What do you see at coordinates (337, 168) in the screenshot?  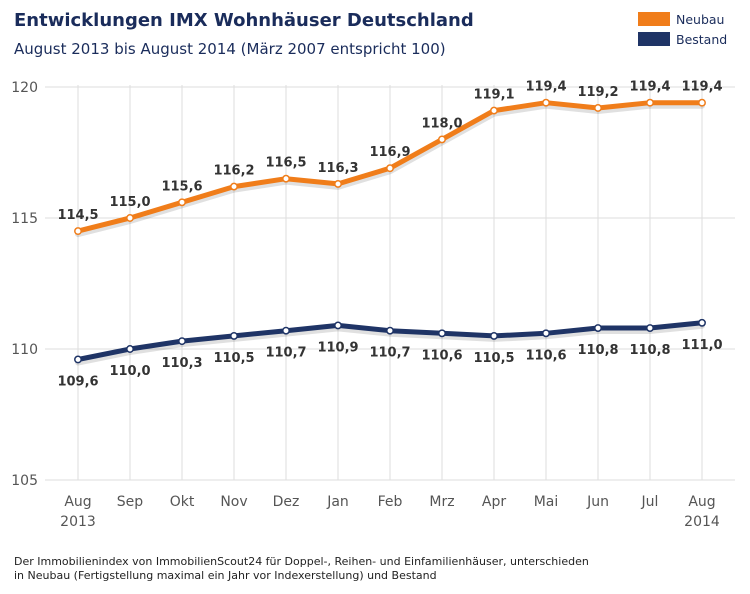 I see `data-label-neubau: 116,3` at bounding box center [337, 168].